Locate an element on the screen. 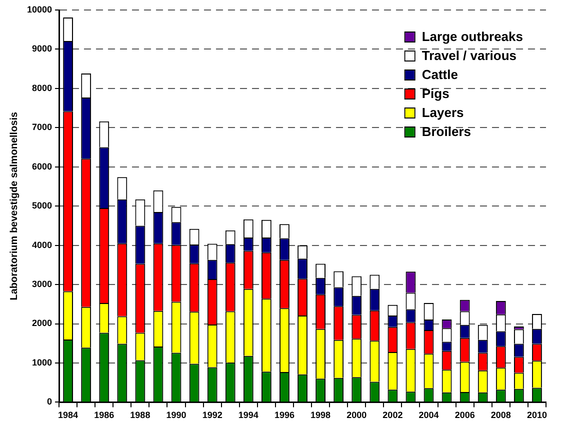  y-tick-label: 6000 is located at coordinates (42, 166).